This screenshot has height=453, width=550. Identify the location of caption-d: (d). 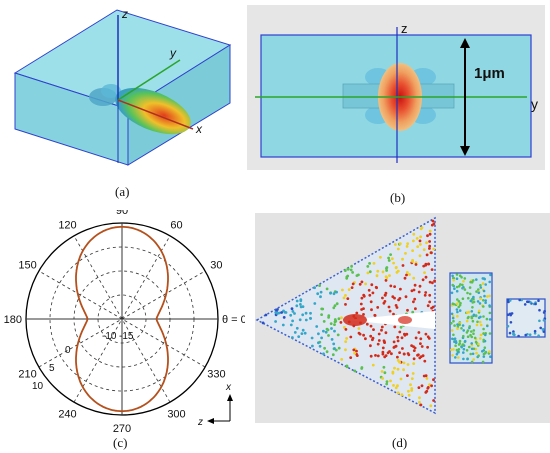
(400, 442).